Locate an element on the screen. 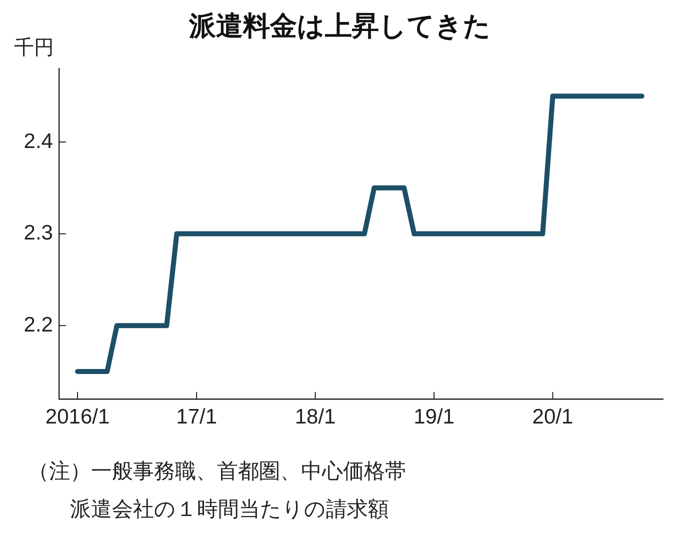 This screenshot has height=537, width=680. y-tick-label: 2.3 is located at coordinates (38, 233).